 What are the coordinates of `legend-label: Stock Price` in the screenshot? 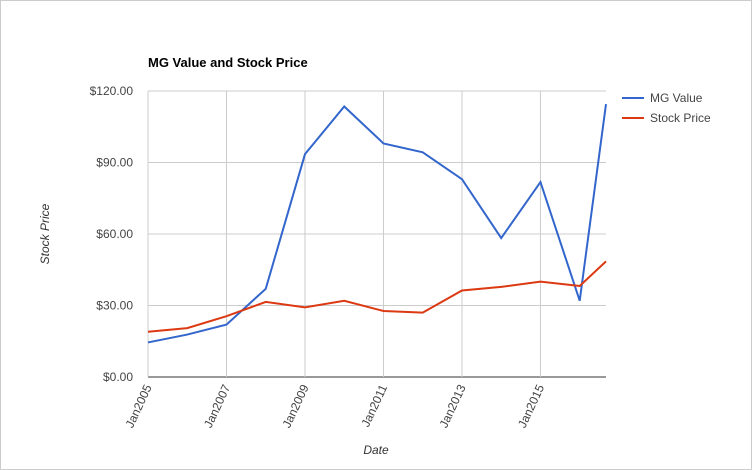 It's located at (680, 118).